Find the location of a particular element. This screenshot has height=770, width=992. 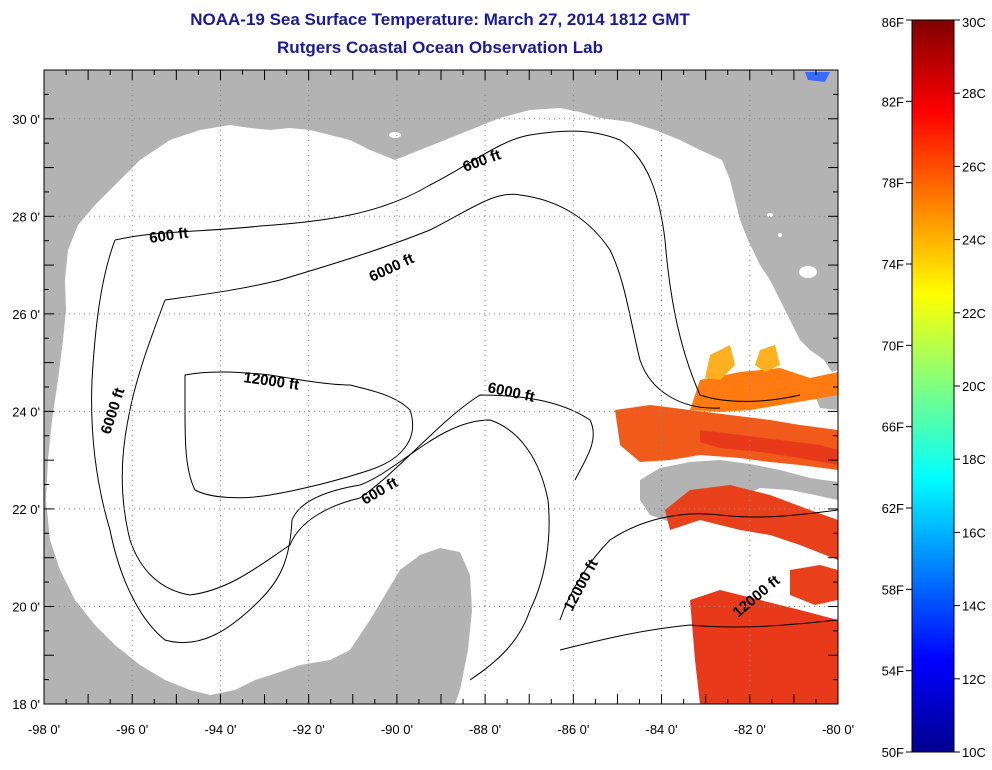

sst-patch-straits-hot is located at coordinates (769, 447).